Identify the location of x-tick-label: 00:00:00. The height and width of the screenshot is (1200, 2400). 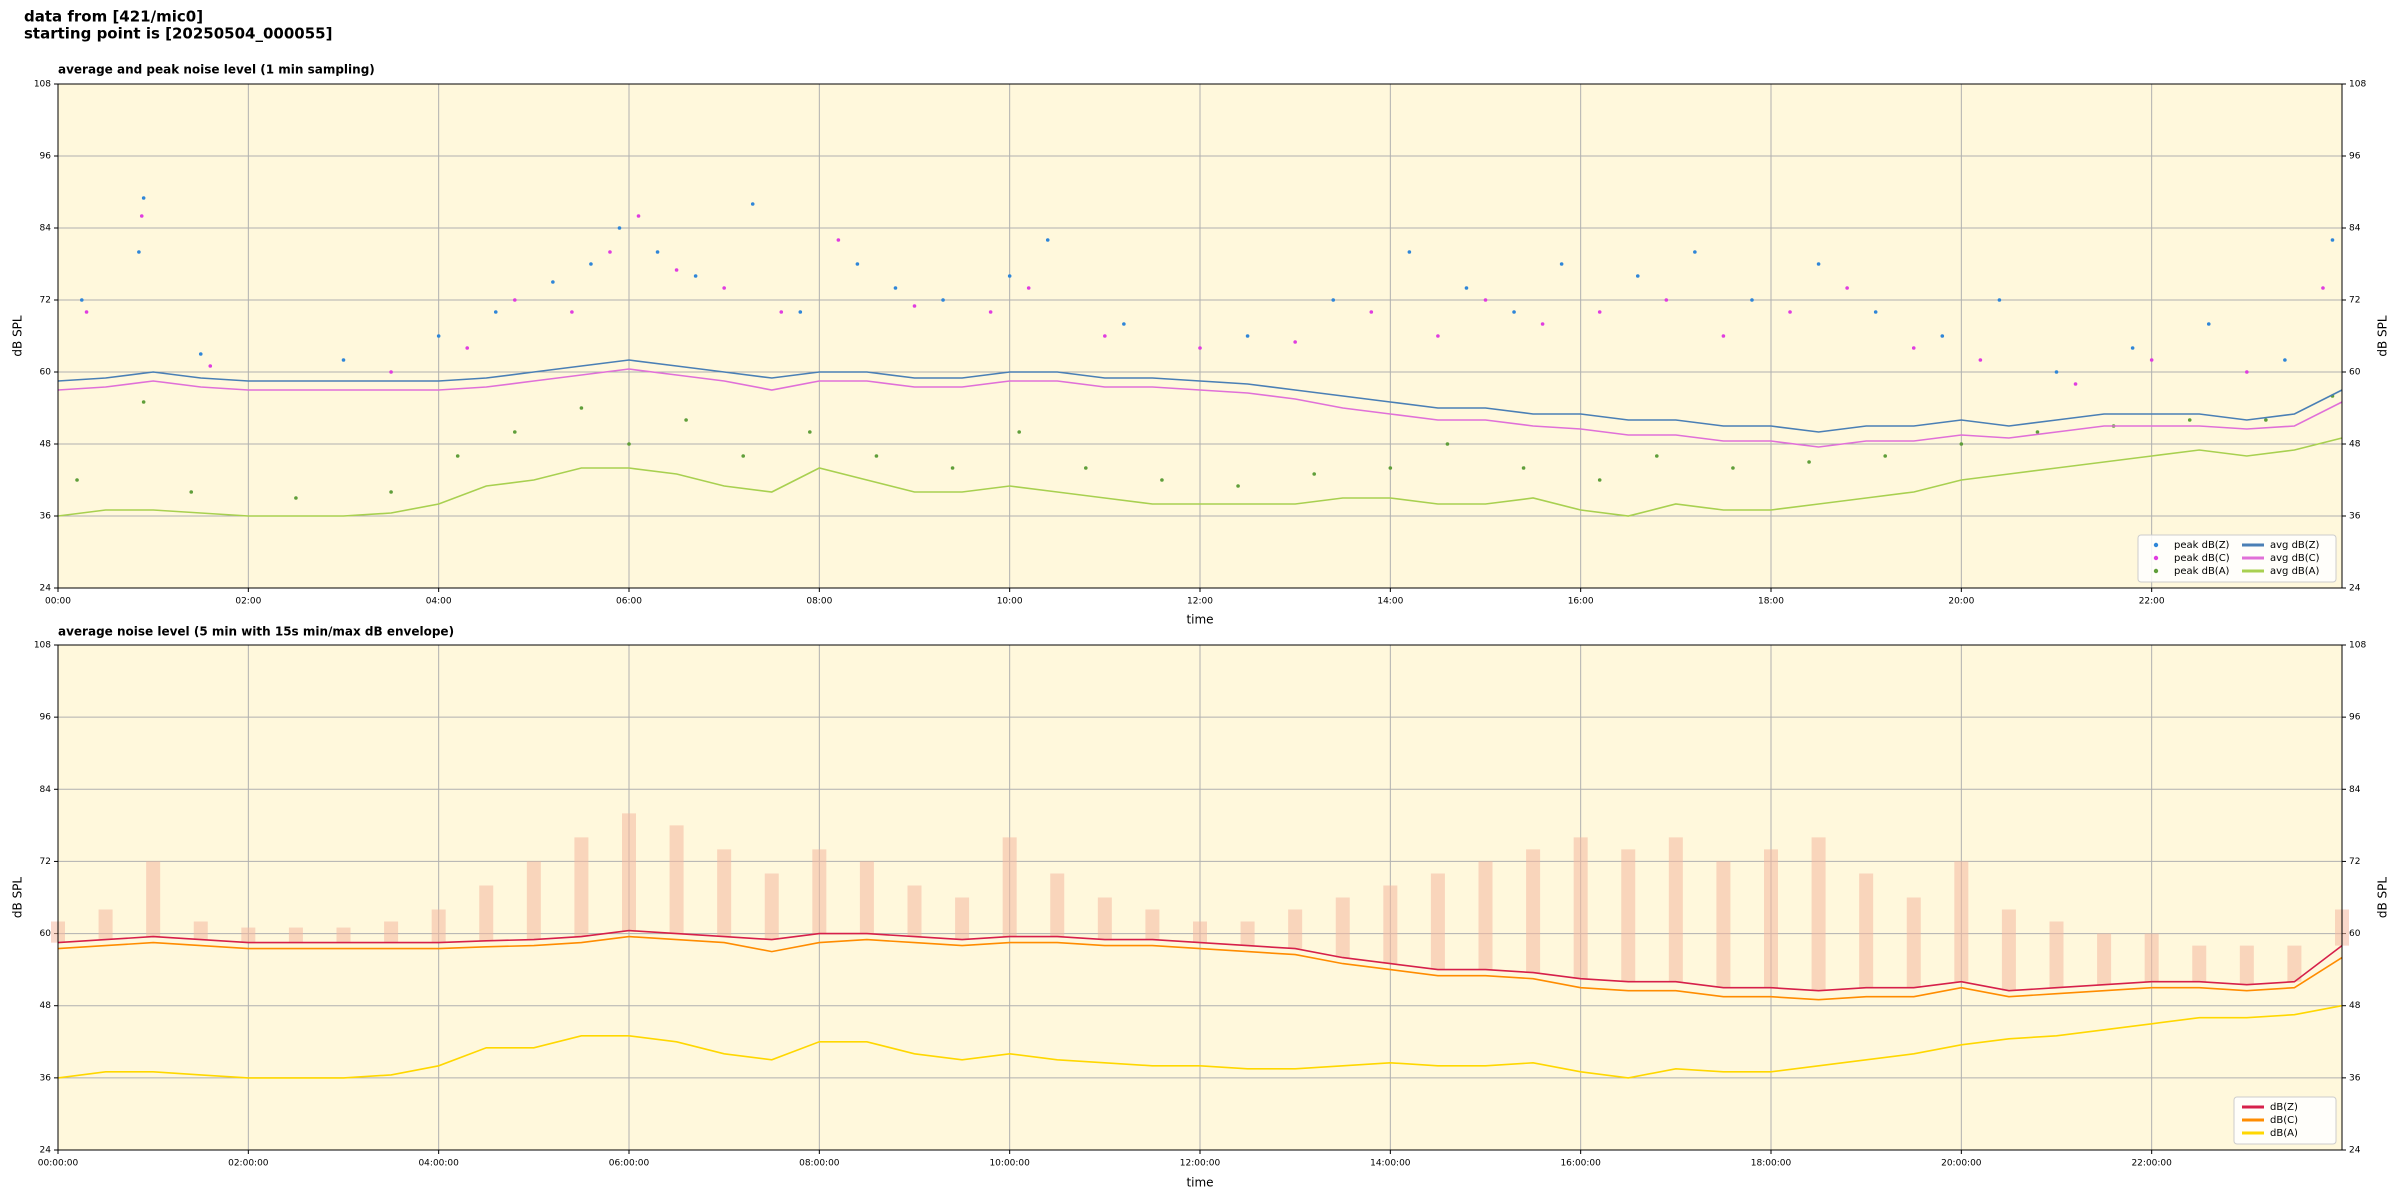
(58, 1164).